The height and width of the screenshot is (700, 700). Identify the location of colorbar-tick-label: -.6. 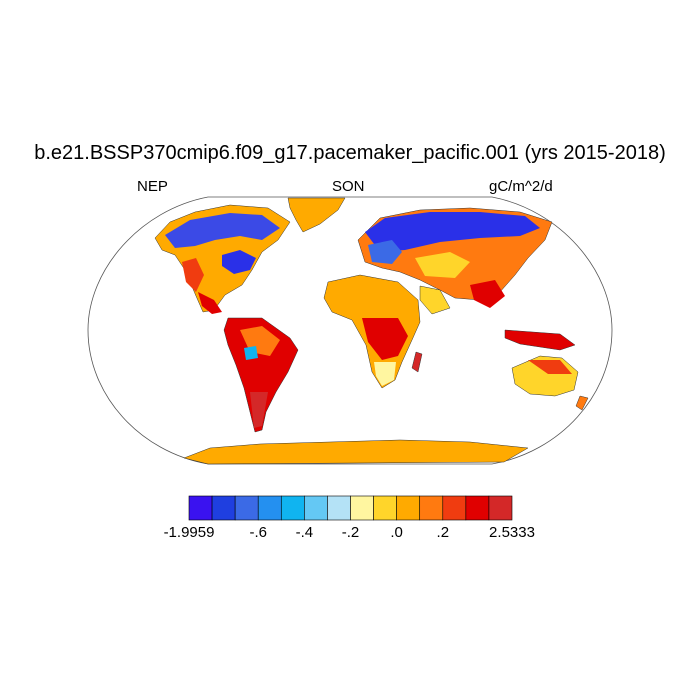
(258, 532).